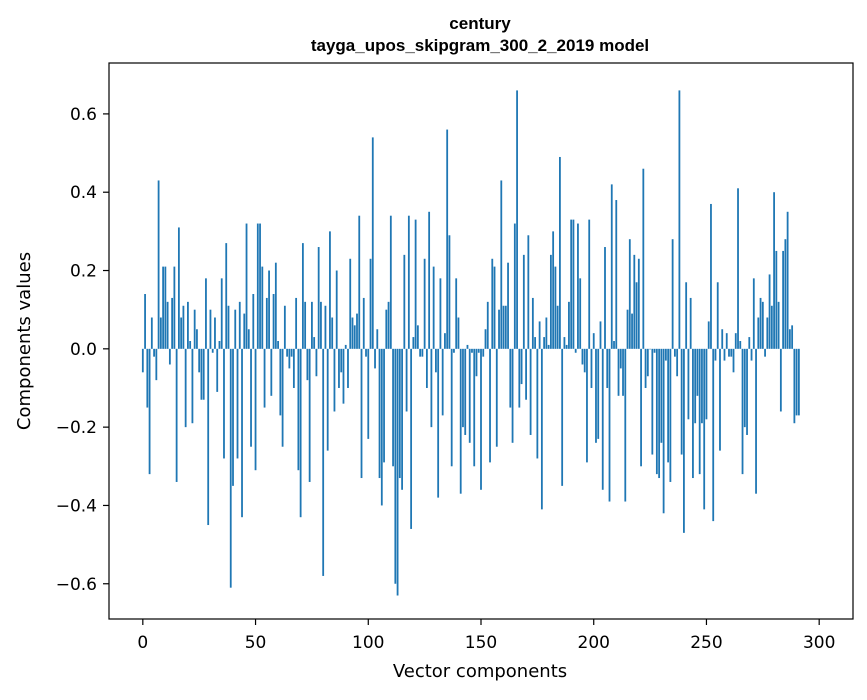 This screenshot has height=700, width=867. What do you see at coordinates (256, 643) in the screenshot?
I see `x-tick-label: 50` at bounding box center [256, 643].